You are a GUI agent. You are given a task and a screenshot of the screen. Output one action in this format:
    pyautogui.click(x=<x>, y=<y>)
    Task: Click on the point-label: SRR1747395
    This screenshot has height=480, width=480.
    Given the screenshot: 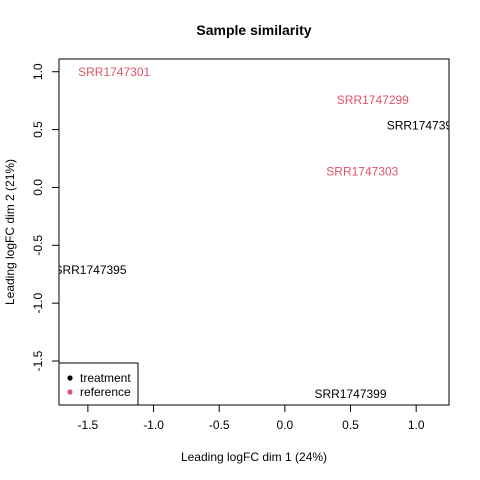 What is the action you would take?
    pyautogui.click(x=90, y=270)
    